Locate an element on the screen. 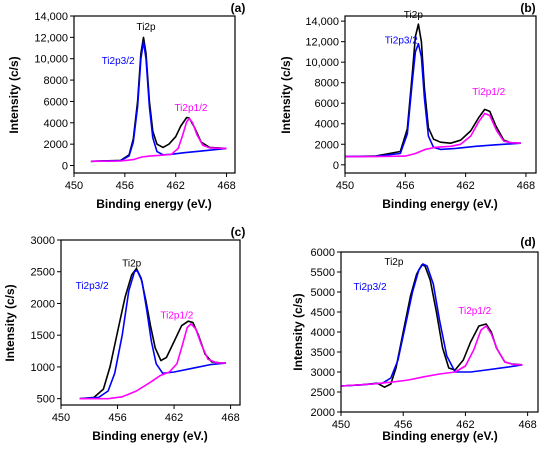  y-tick-label: 500 is located at coordinates (46, 400).